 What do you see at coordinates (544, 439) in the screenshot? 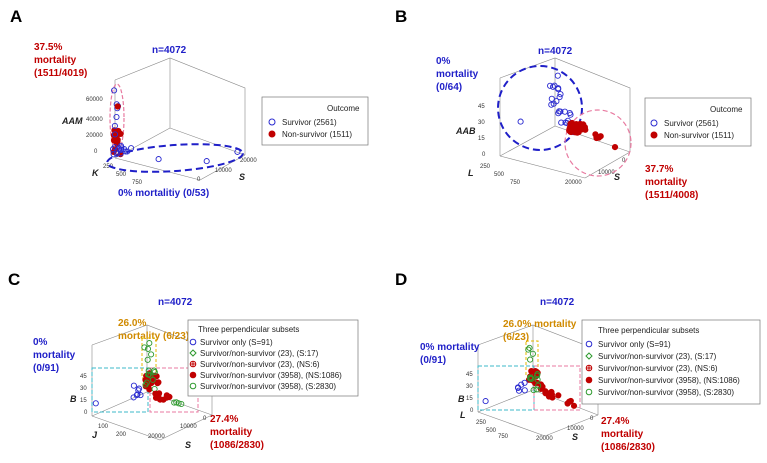
I see `panel-d-rtick-0: 20000` at bounding box center [544, 439].